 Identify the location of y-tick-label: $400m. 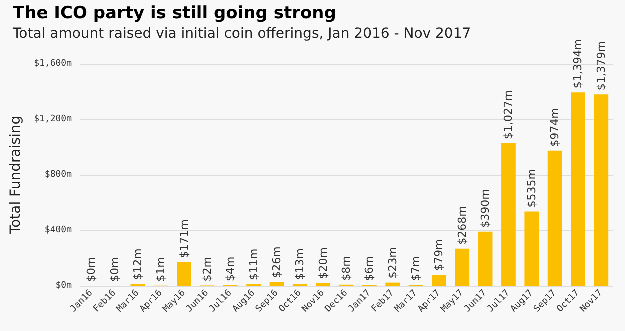
(58, 231).